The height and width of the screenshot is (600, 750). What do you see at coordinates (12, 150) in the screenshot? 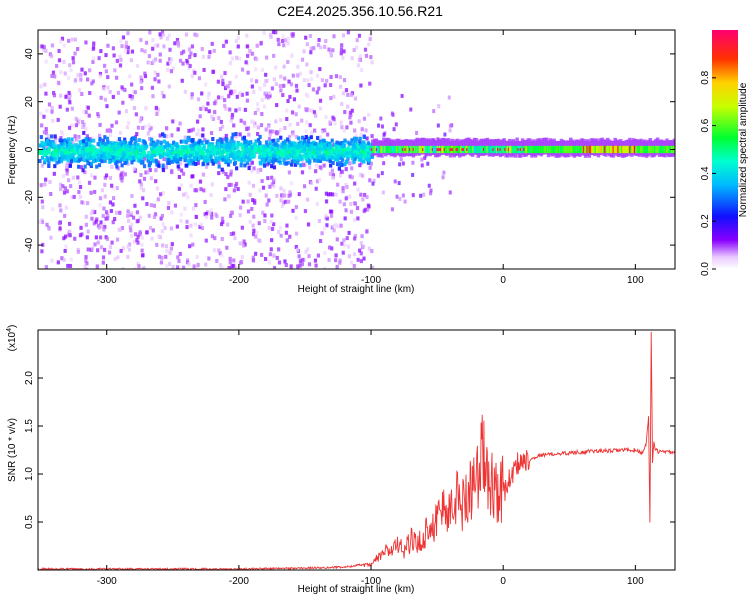
I see `spectrogram-y-axis-label: Frequency (Hz)` at bounding box center [12, 150].